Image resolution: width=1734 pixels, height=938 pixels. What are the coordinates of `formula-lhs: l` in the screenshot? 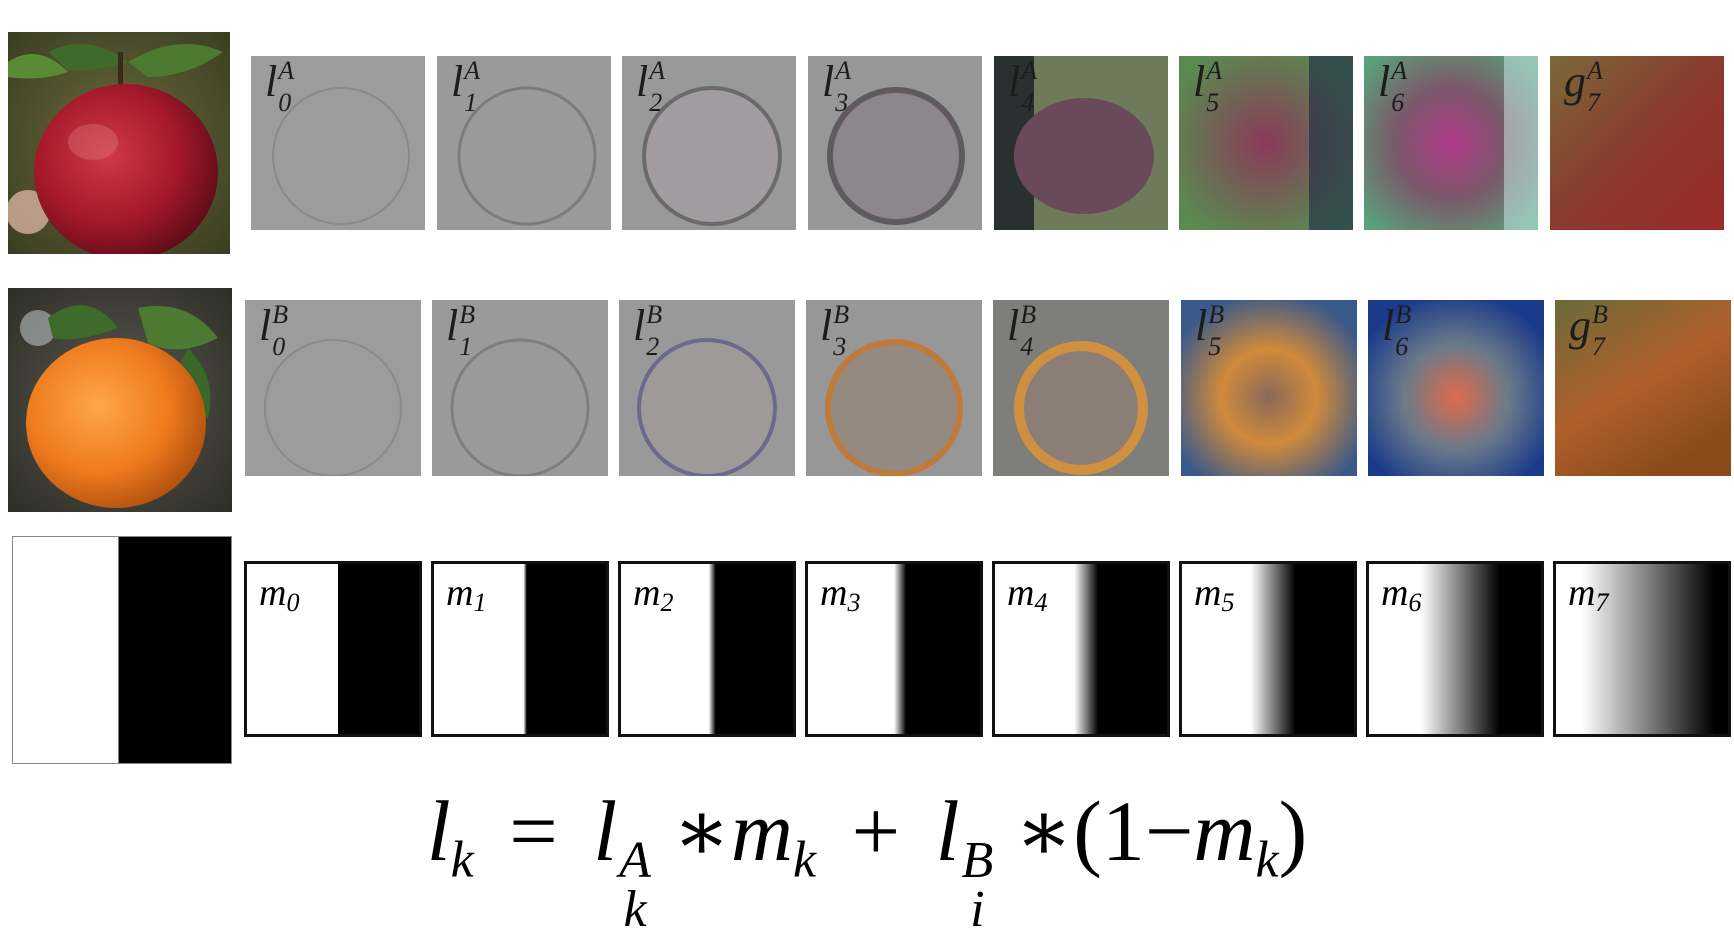 It's located at (438, 831).